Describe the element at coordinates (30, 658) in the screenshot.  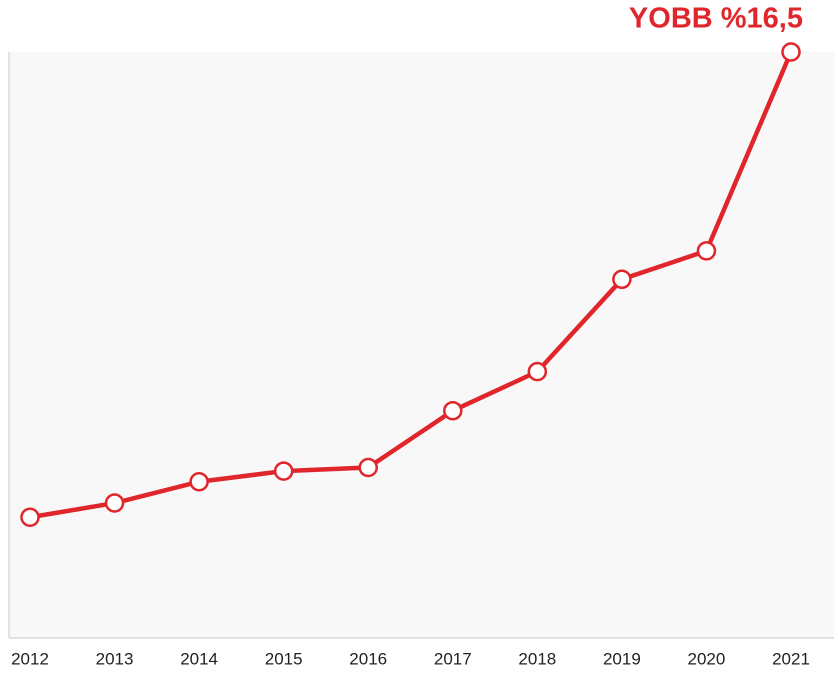
I see `x-tick-label: 2012` at that location.